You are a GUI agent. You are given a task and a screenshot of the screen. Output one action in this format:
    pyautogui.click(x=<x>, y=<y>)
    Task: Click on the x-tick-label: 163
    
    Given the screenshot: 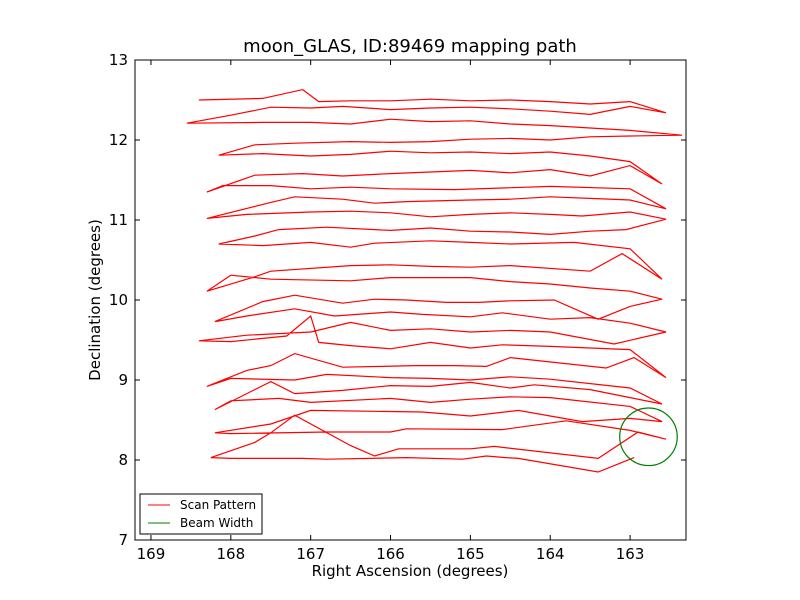 What is the action you would take?
    pyautogui.click(x=630, y=554)
    